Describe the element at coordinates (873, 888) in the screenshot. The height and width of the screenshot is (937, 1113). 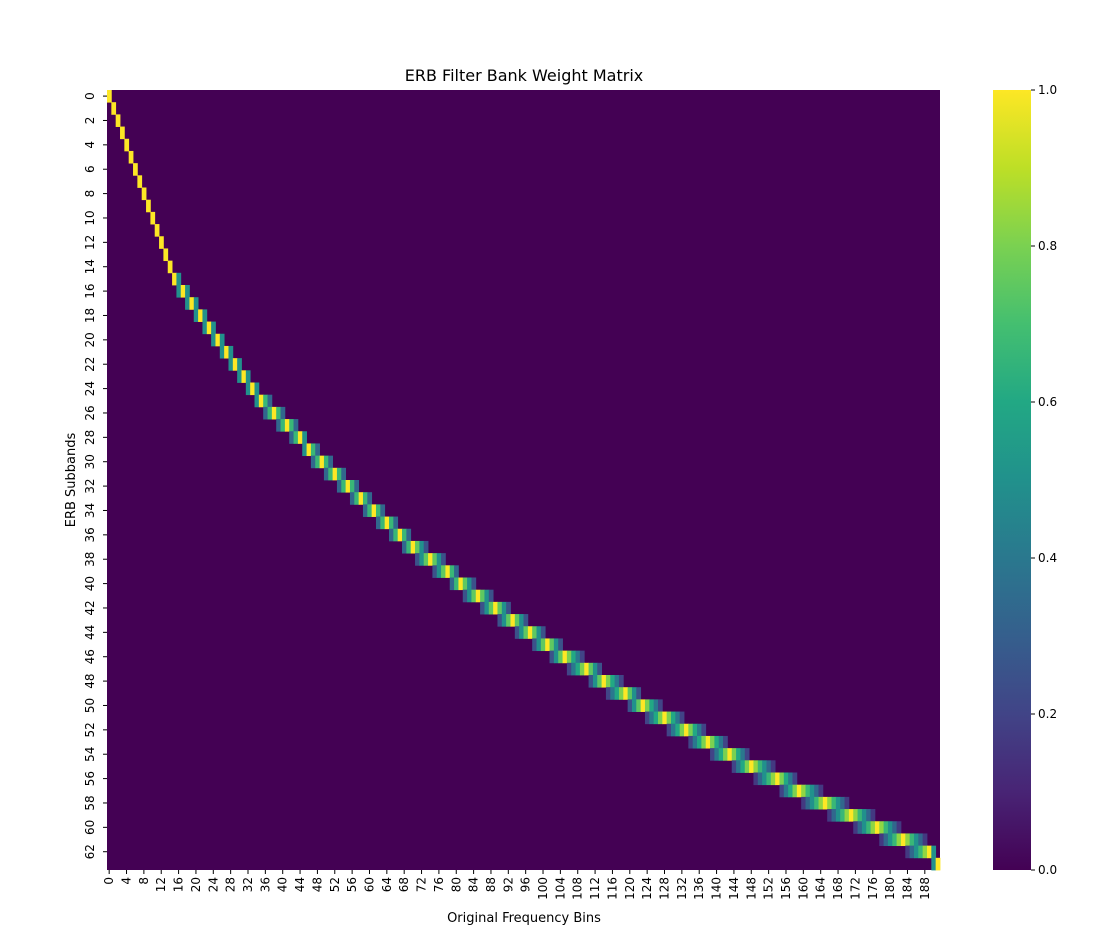
I see `x-tick-label: 176` at that location.